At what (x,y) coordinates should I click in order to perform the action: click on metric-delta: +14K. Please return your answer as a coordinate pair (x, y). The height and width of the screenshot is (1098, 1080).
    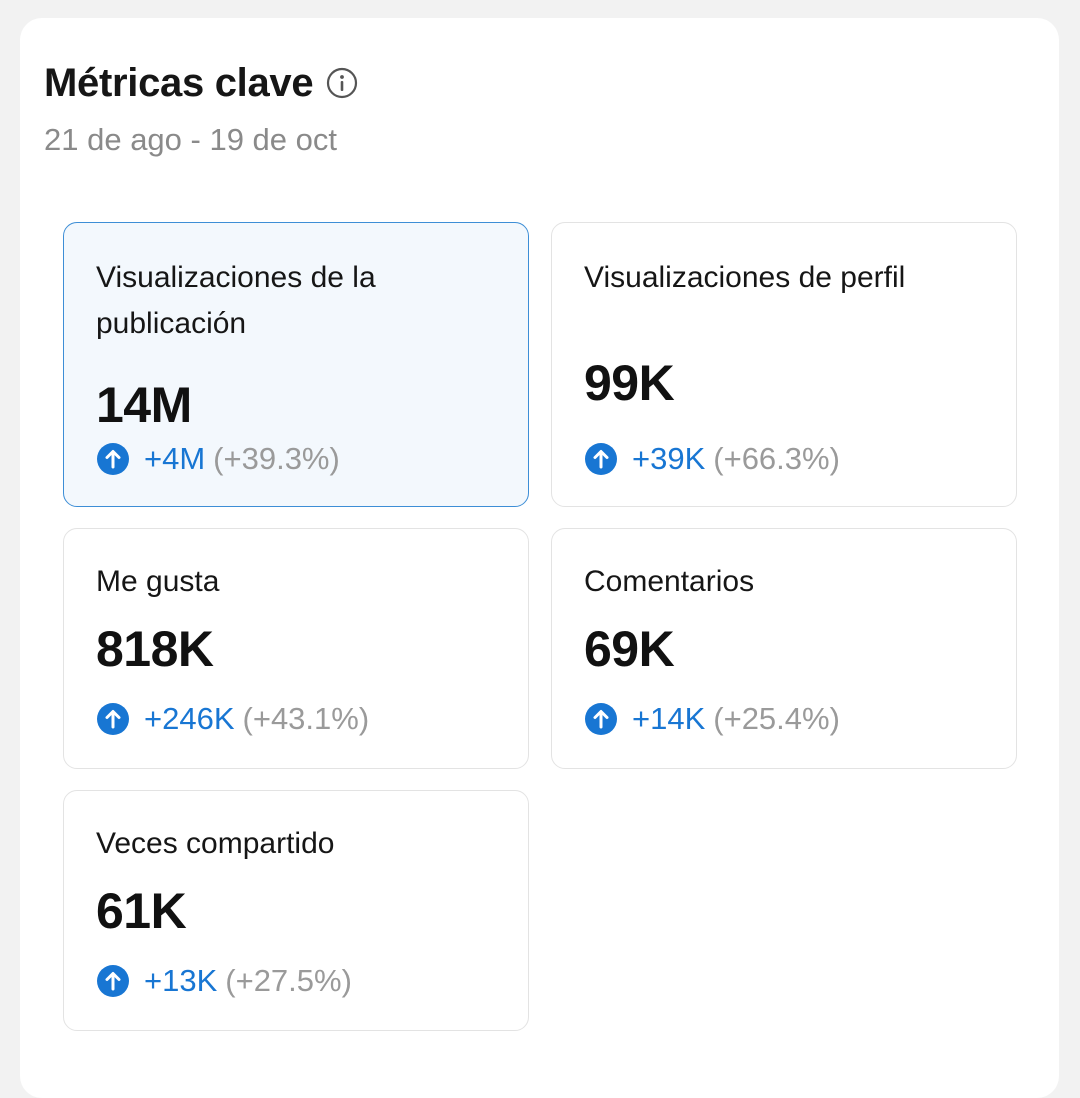
    Looking at the image, I should click on (669, 718).